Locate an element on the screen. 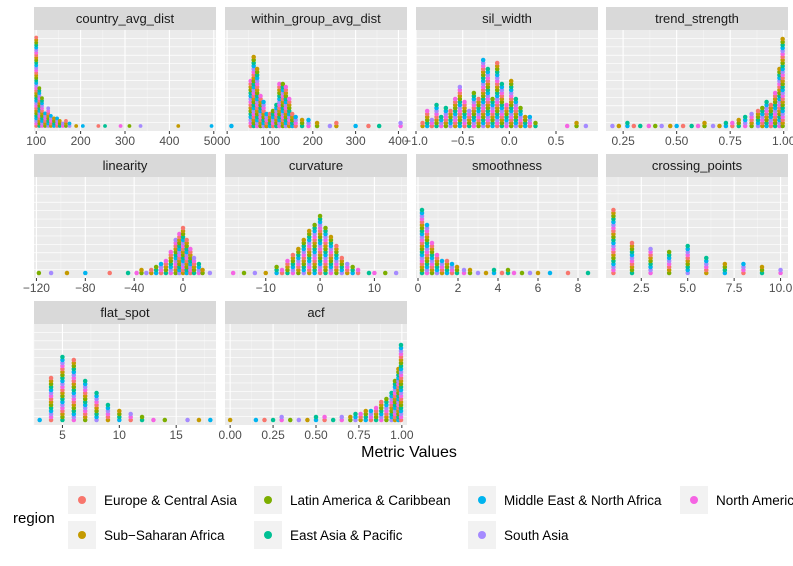  facet-strip-label: flat_spot is located at coordinates (125, 312).